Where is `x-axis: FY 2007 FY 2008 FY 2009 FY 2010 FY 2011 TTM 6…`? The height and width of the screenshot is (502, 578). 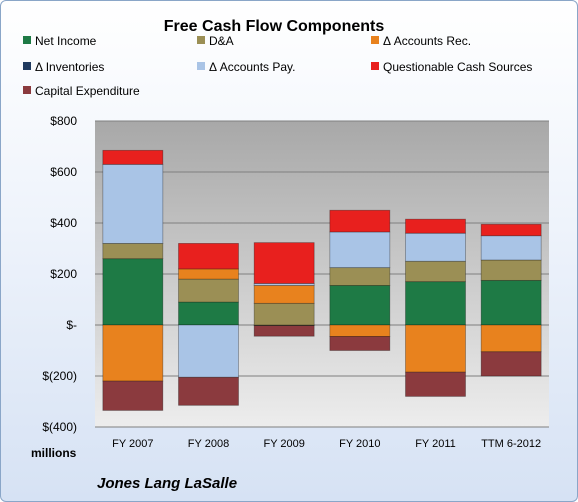 x-axis: FY 2007 FY 2008 FY 2009 FY 2010 FY 2011 TTM 6… is located at coordinates (326, 444).